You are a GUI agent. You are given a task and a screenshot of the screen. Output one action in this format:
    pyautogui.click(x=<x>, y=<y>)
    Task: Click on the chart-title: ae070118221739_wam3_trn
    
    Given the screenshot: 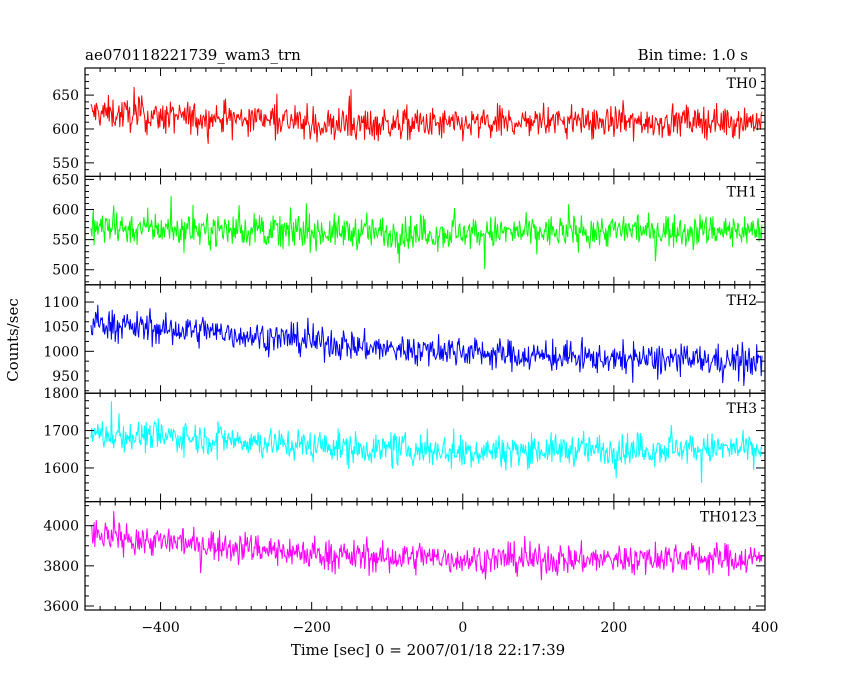 What is the action you would take?
    pyautogui.click(x=193, y=55)
    